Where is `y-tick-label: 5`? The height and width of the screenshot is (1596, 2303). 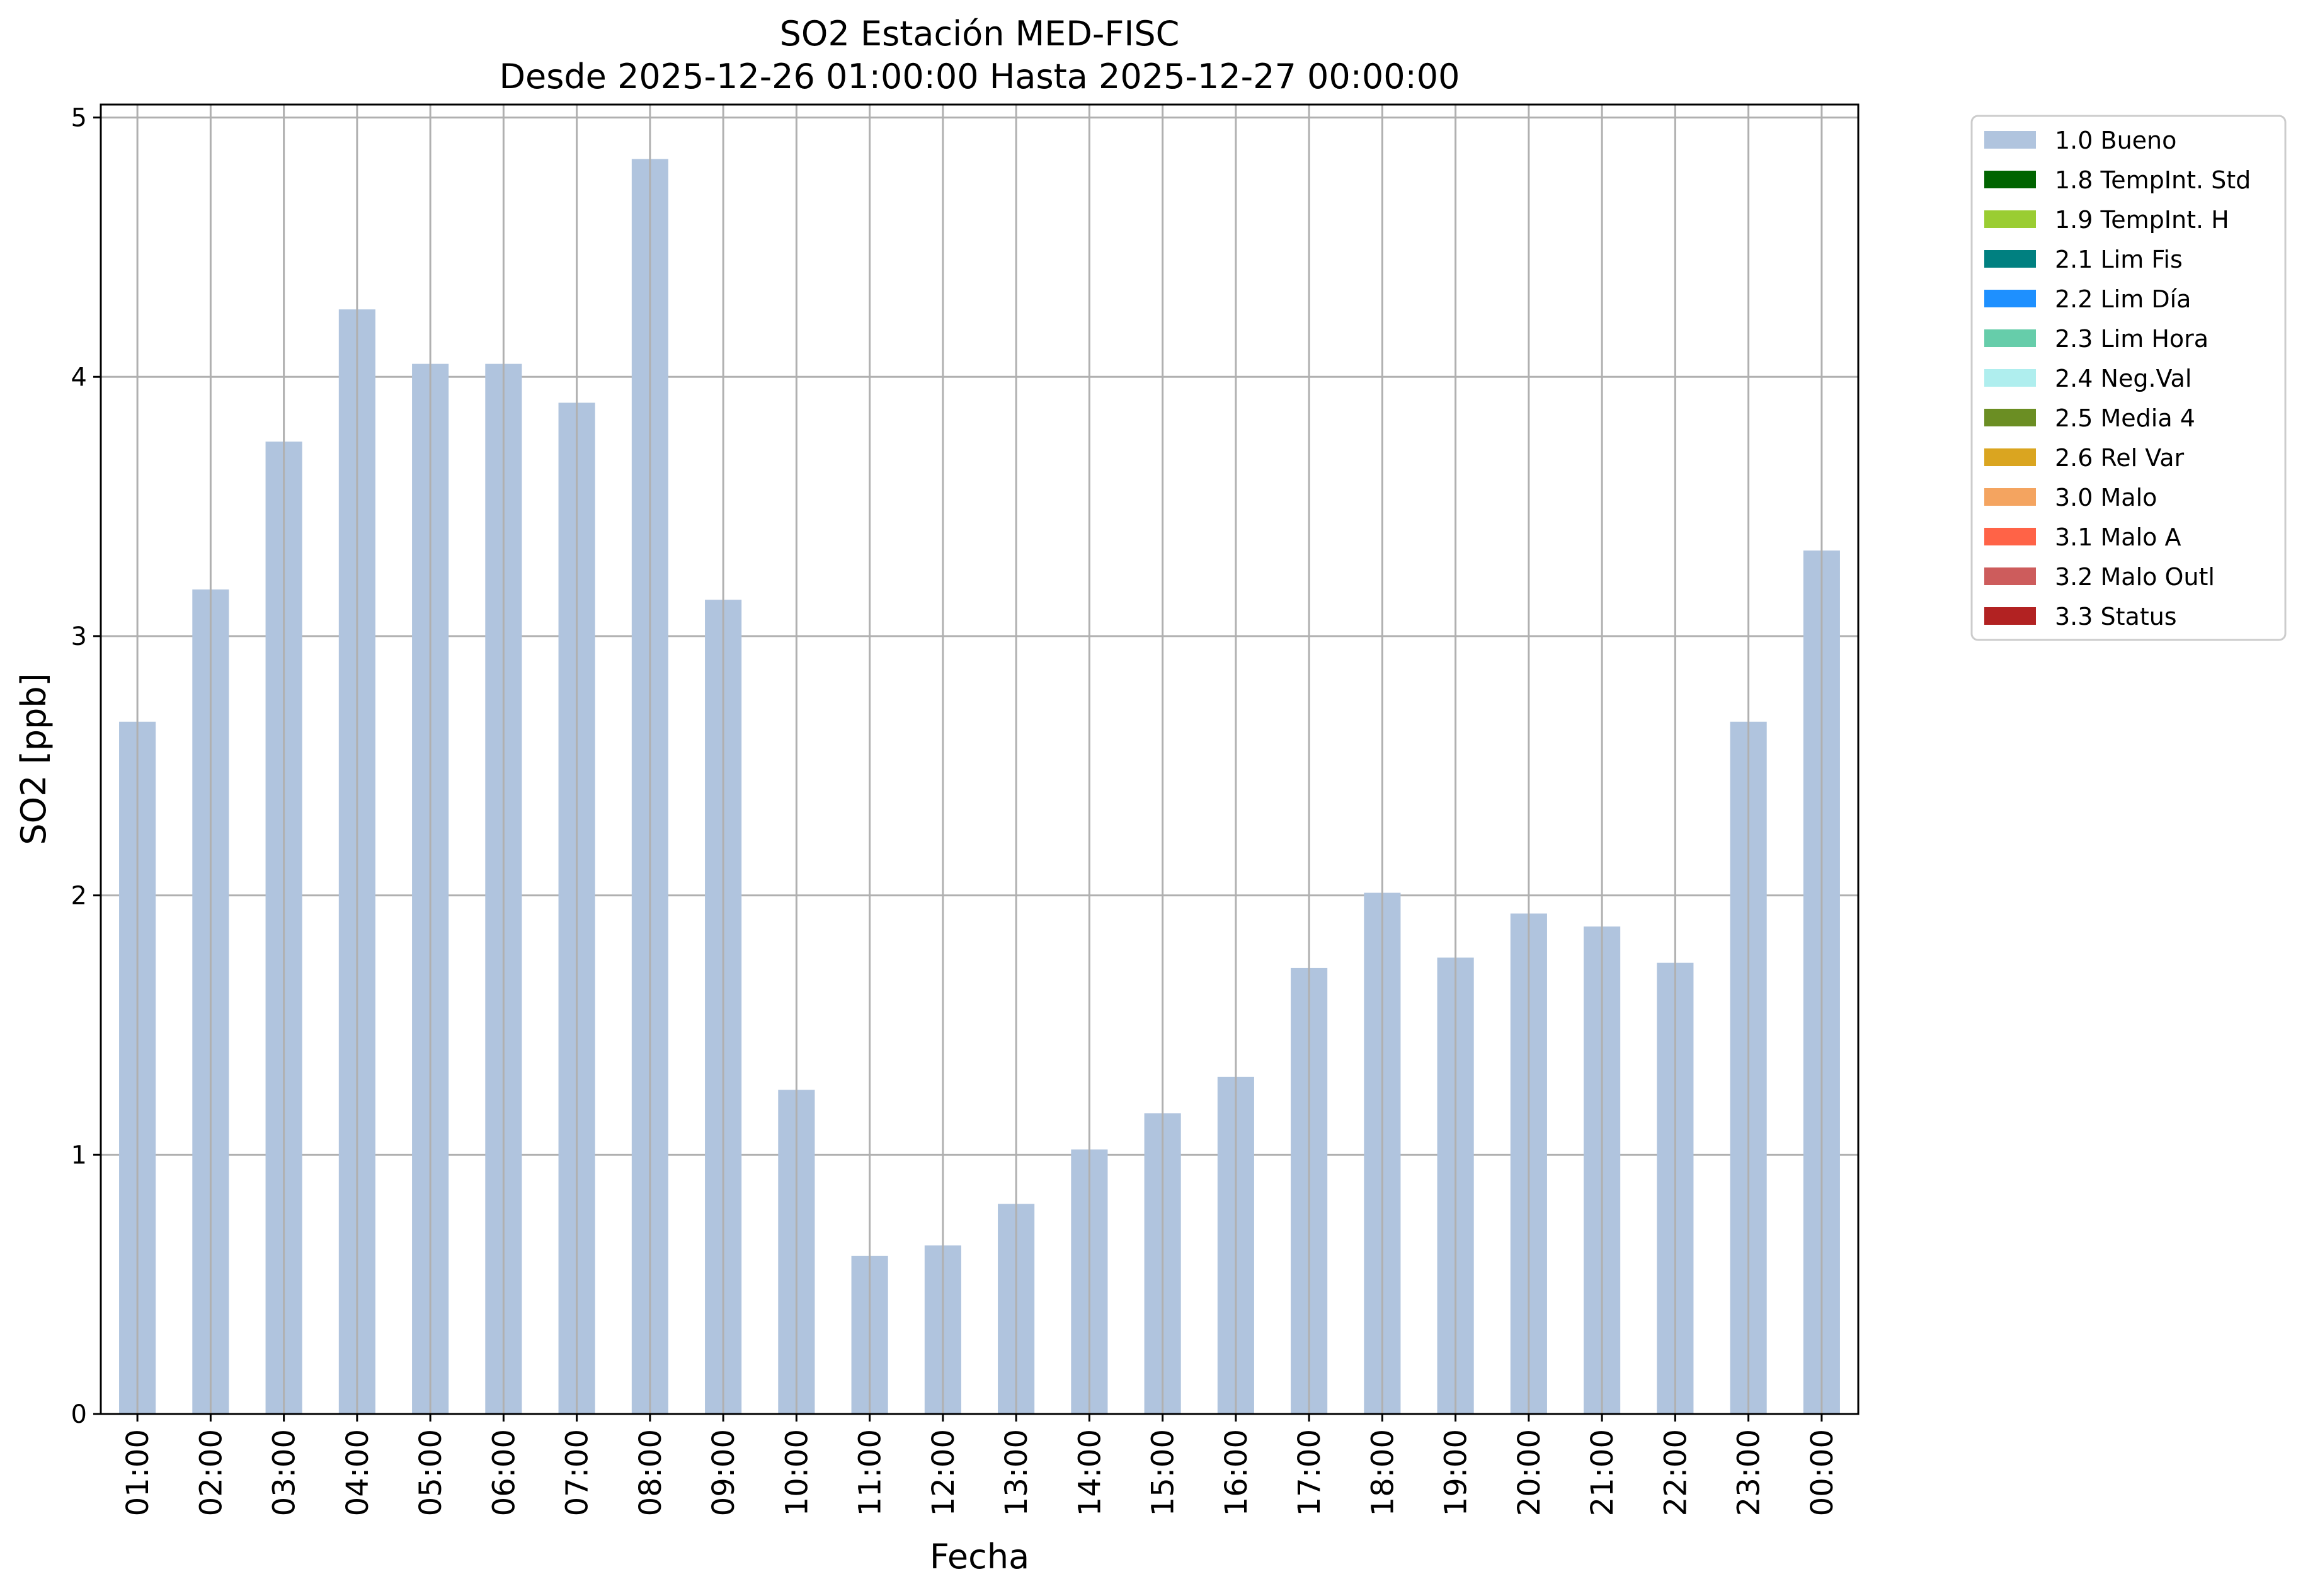 y-tick-label: 5 is located at coordinates (79, 118).